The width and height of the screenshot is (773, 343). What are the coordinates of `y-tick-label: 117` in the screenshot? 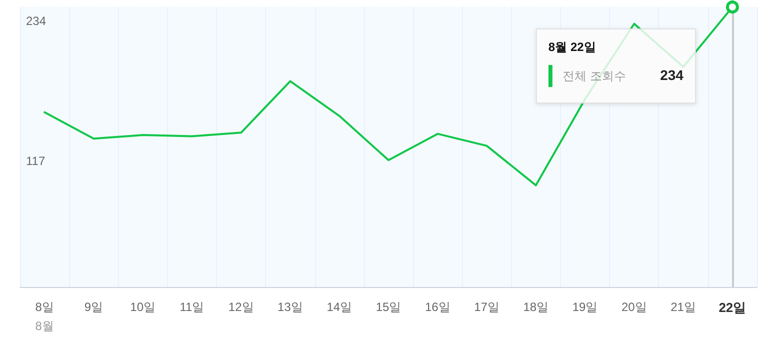 It's located at (36, 161).